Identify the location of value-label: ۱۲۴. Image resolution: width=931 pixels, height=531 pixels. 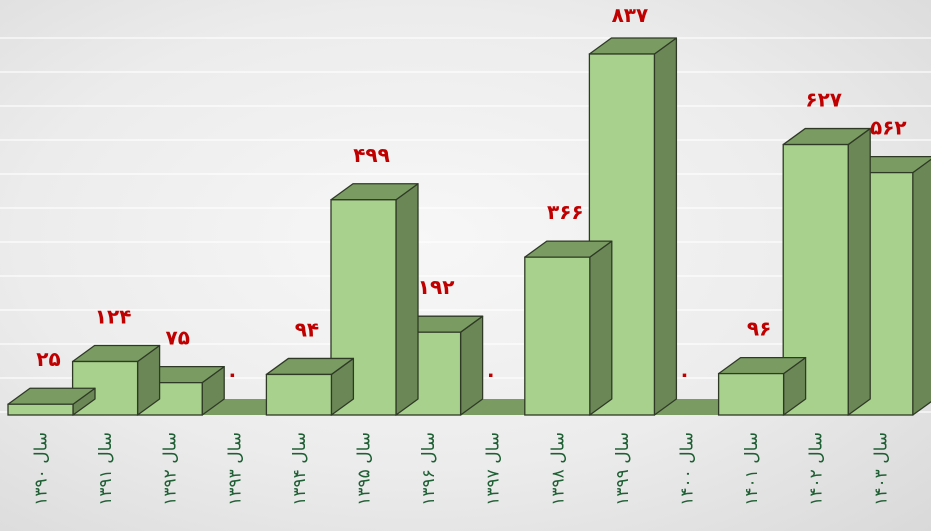
(113, 317).